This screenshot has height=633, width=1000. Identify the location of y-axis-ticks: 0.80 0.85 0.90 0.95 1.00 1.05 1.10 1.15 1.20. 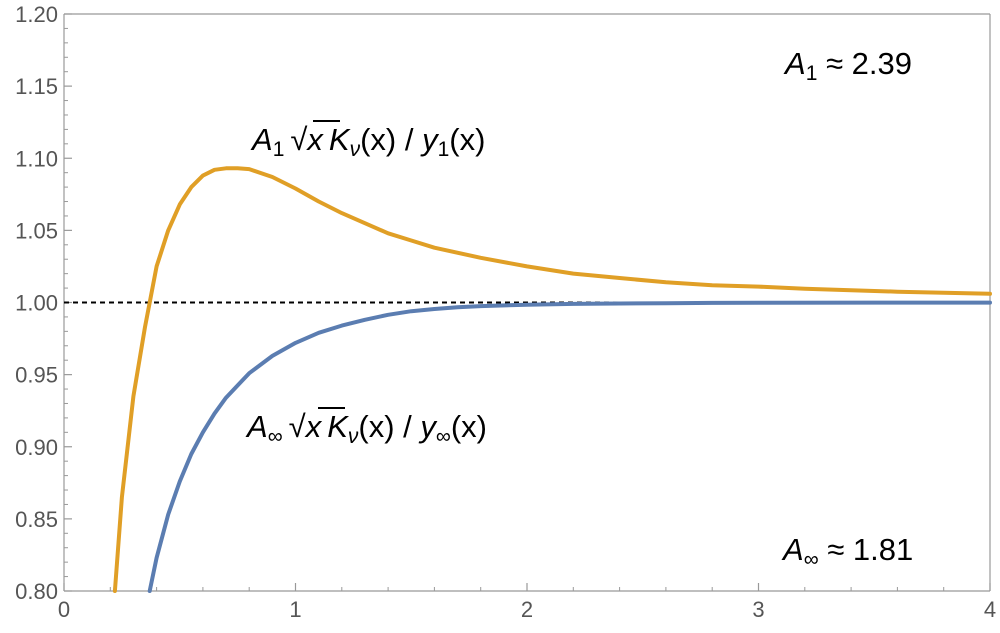
(43, 303).